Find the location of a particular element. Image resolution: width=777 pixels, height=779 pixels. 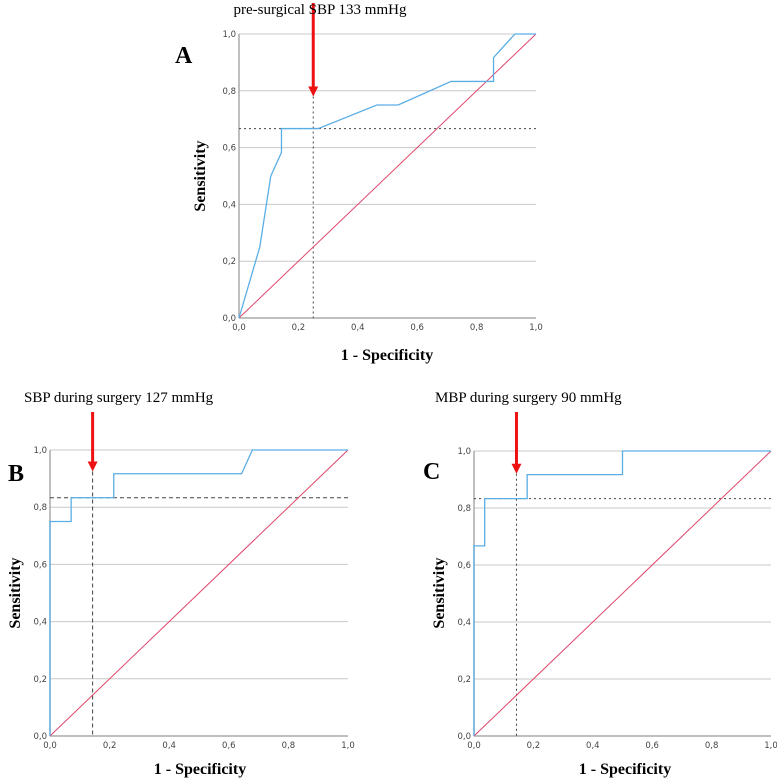

panel-label: C is located at coordinates (431, 472).